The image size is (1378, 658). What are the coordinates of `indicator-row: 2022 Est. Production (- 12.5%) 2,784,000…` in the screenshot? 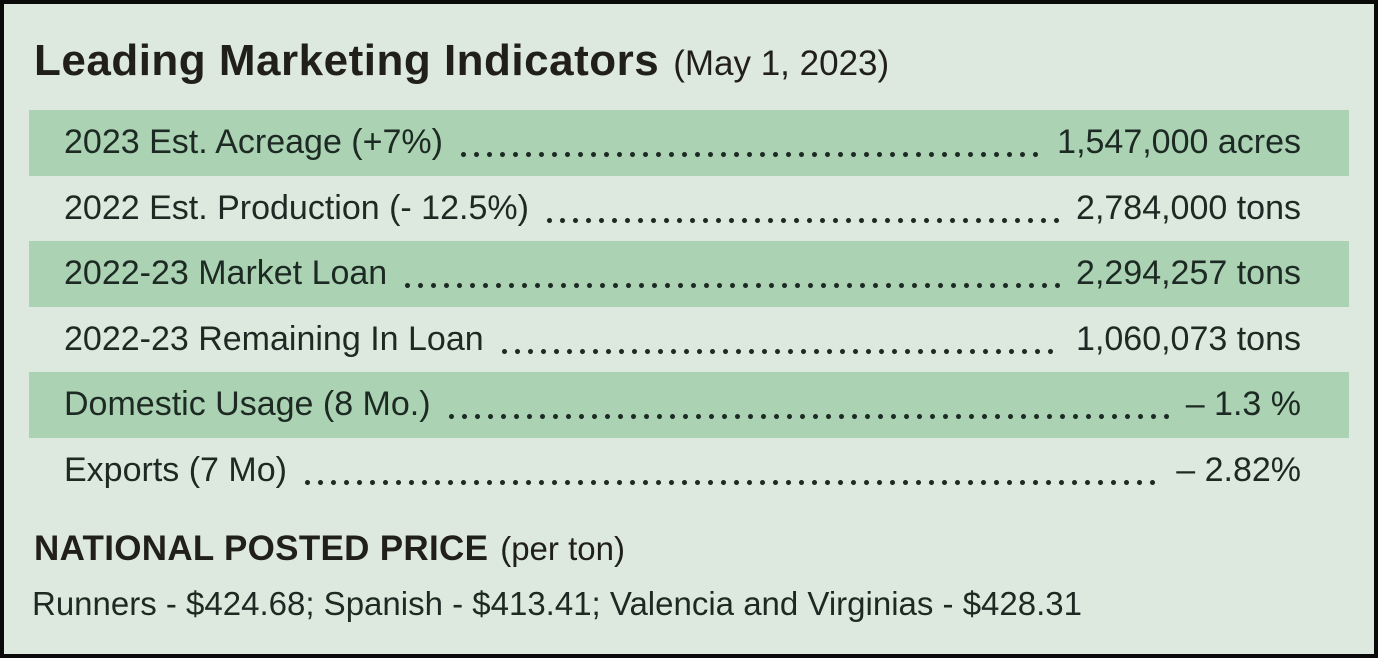 It's located at (689, 208).